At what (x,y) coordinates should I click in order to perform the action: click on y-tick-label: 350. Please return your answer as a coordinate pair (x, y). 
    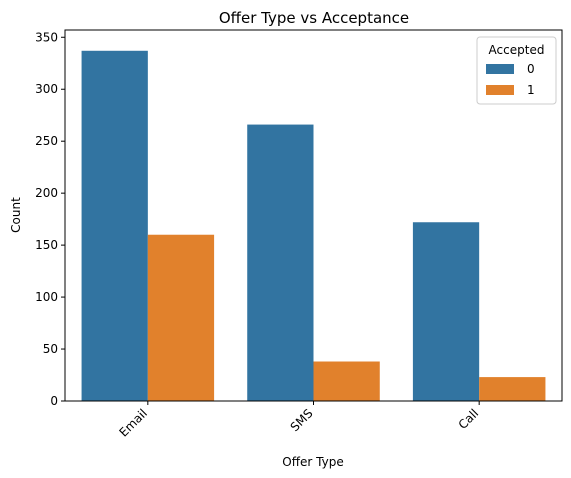
    Looking at the image, I should click on (46, 37).